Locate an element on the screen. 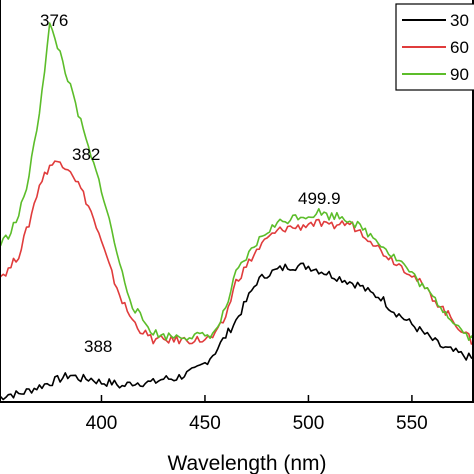 The height and width of the screenshot is (474, 474). annotation-label: 376 is located at coordinates (54, 20).